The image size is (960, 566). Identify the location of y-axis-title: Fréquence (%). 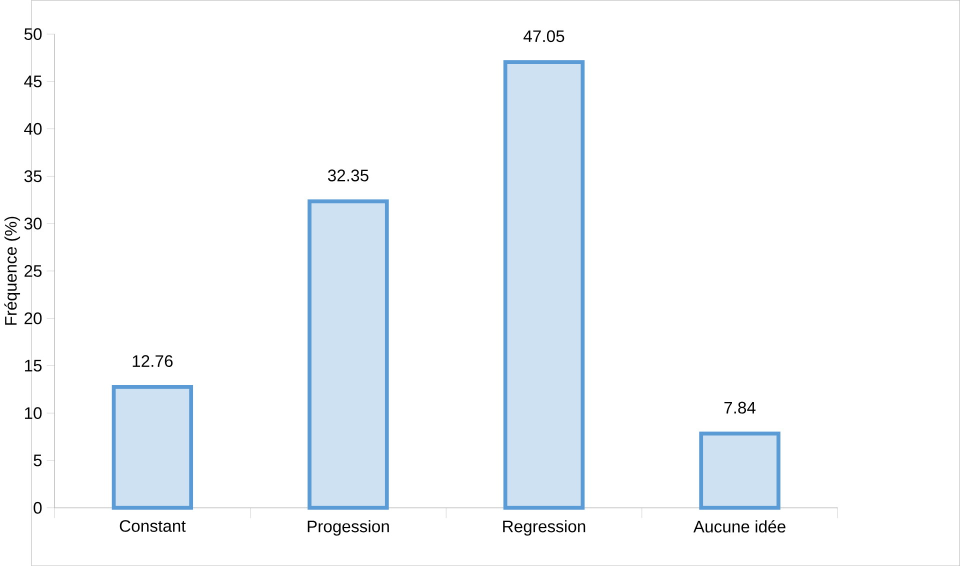
(12, 270).